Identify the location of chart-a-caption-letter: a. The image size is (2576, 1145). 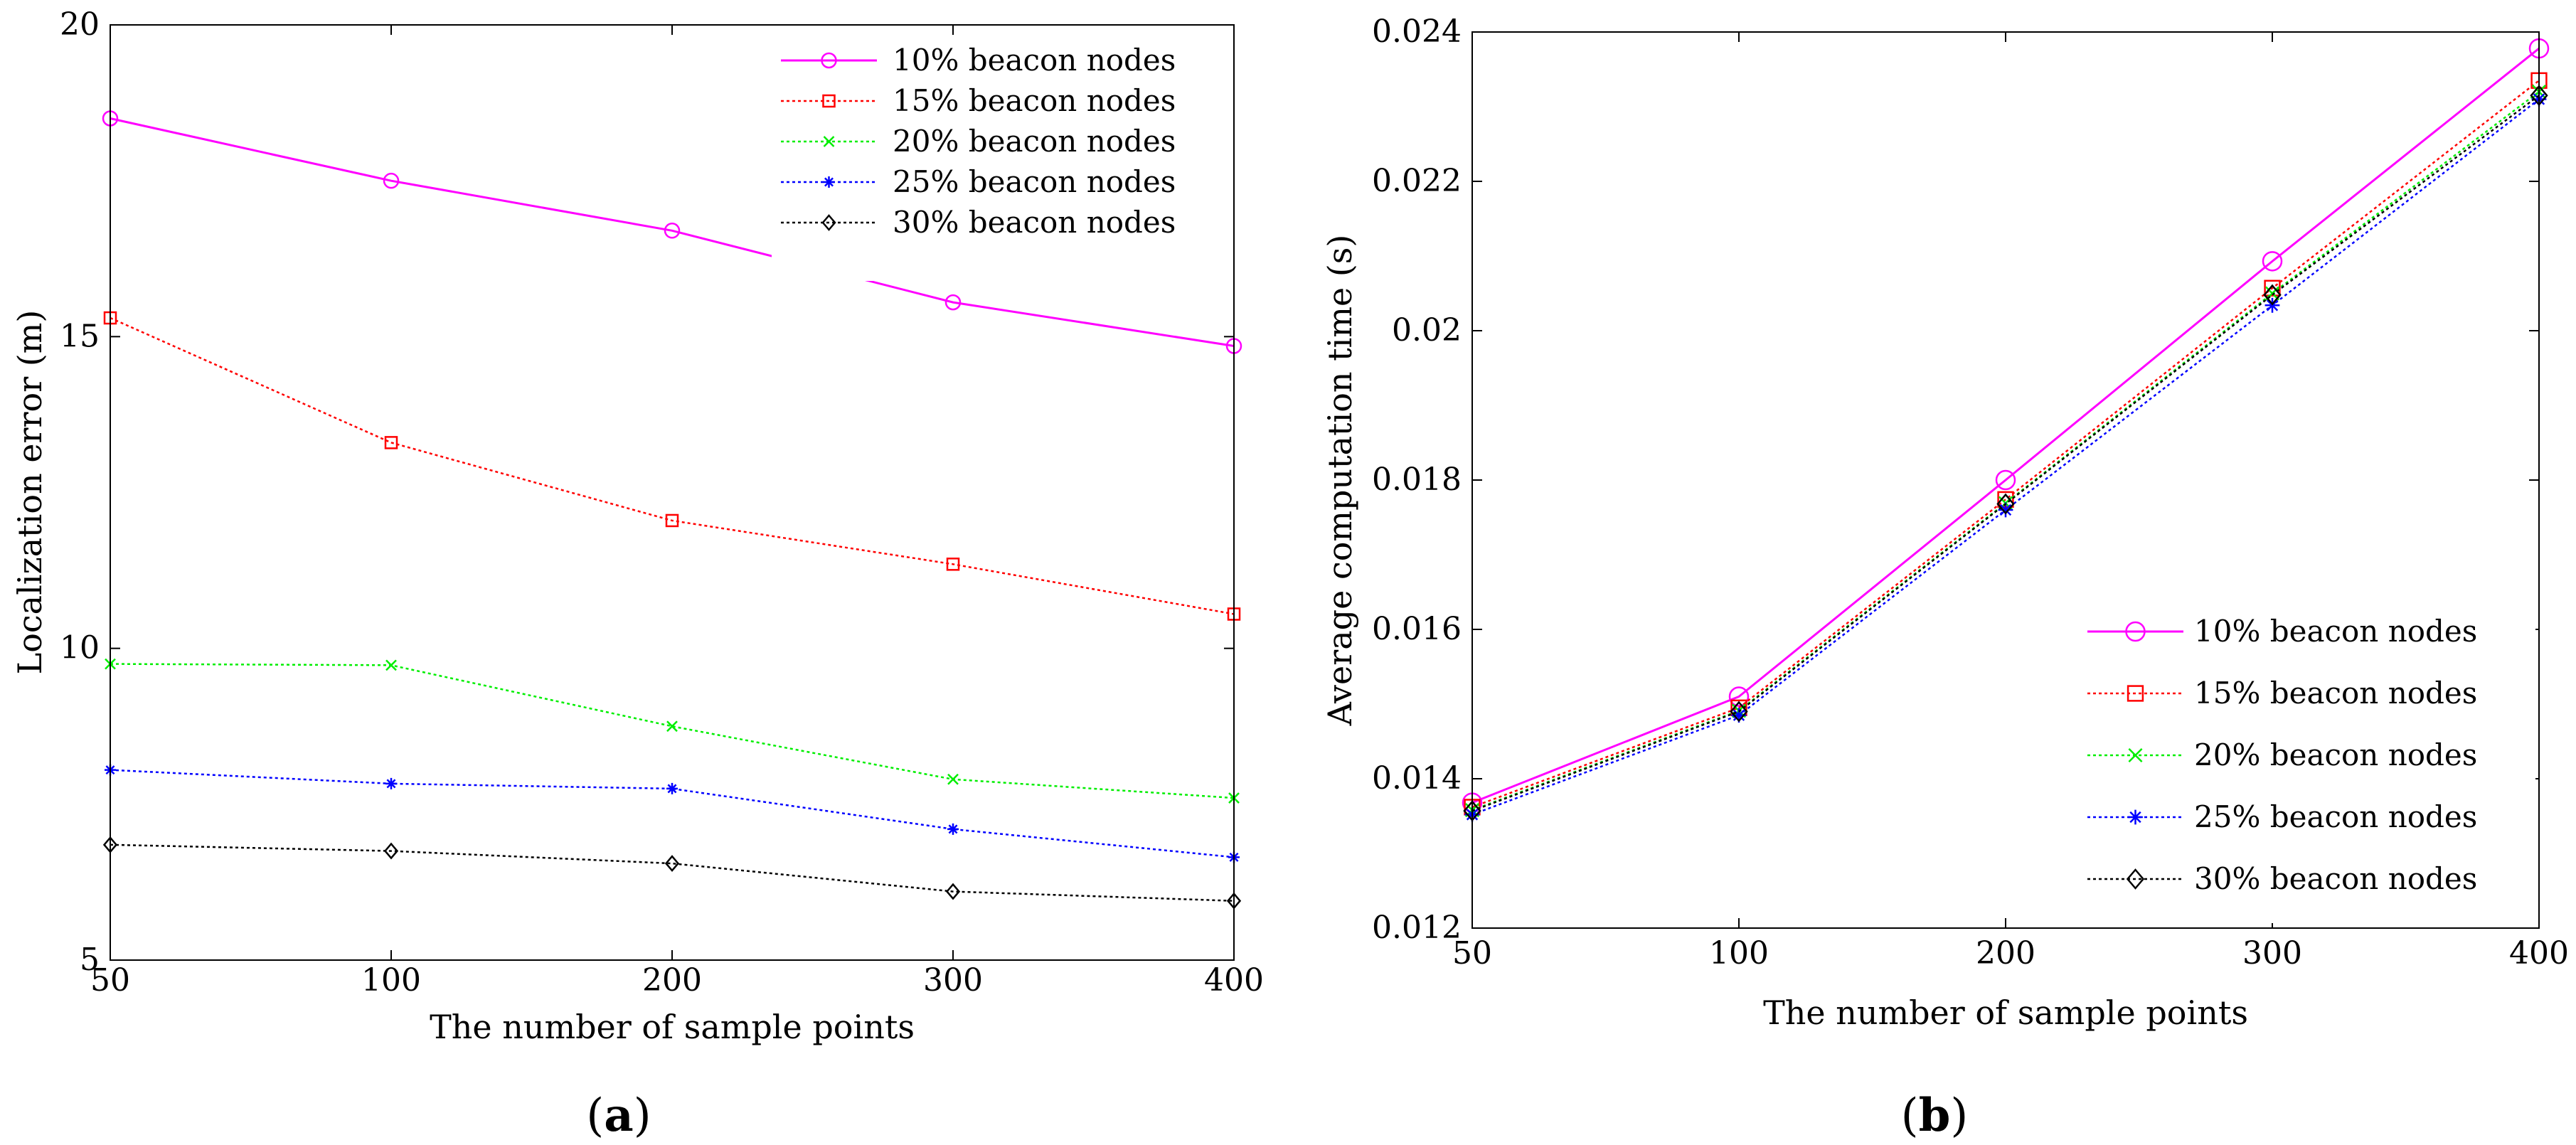
(618, 1115).